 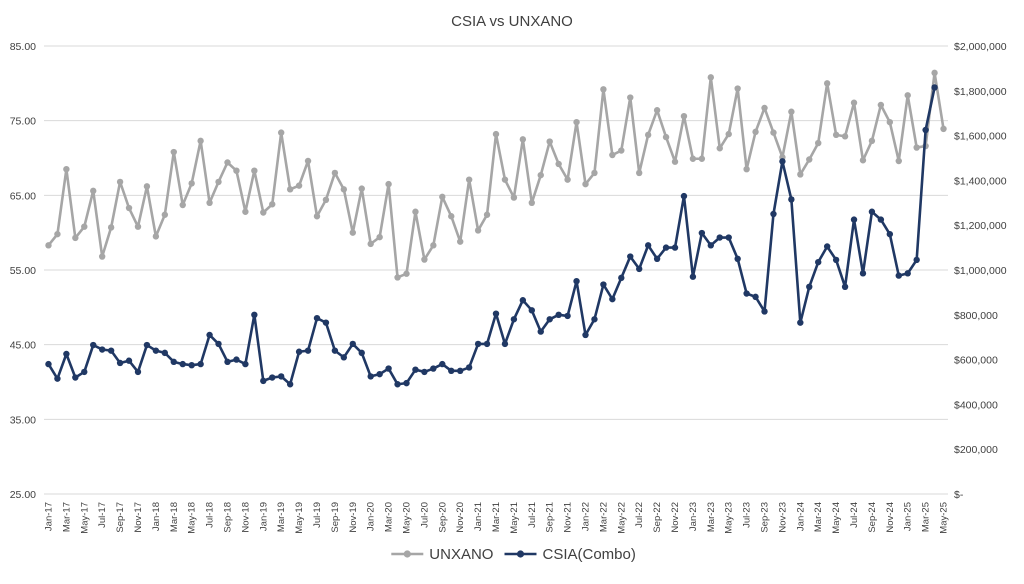 I want to click on x-tick-label: Jul-22, so click(x=639, y=515).